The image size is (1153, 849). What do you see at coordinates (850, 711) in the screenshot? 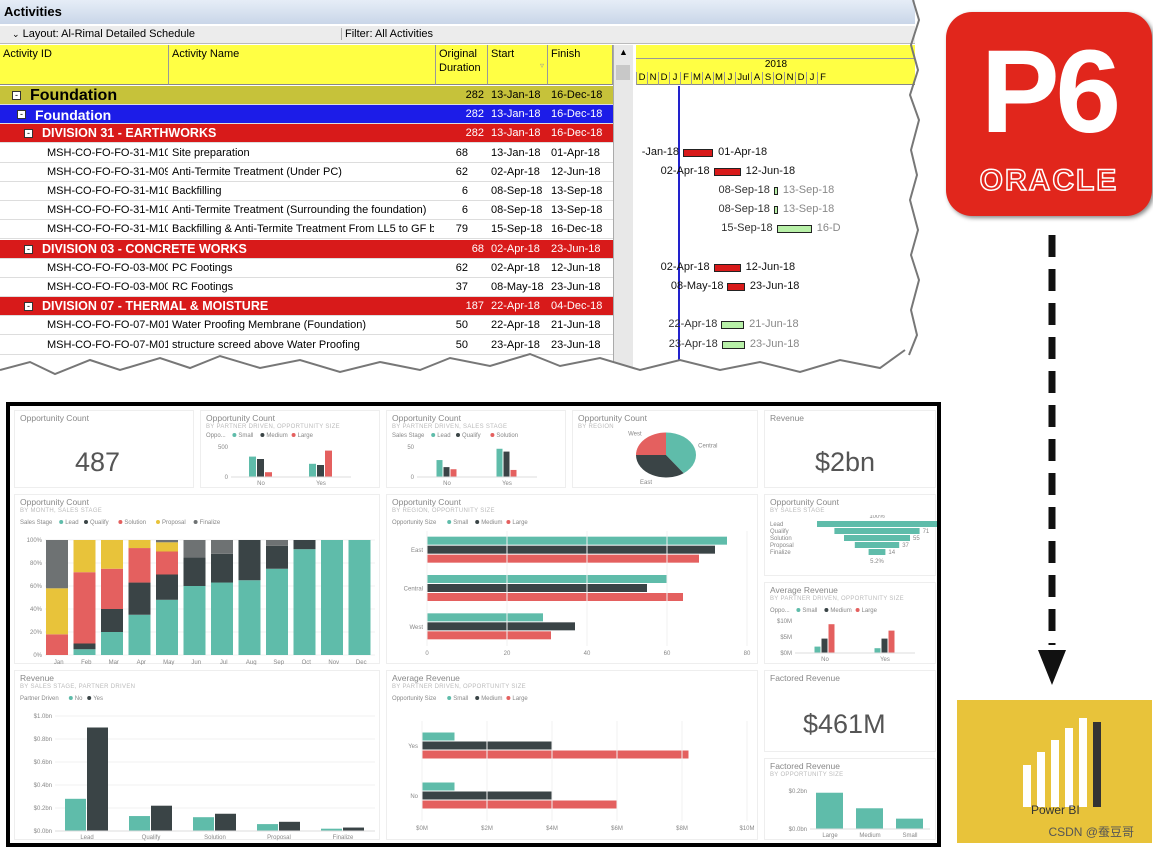
I see `tile-factored-revenue: Factored Revenue $461M` at bounding box center [850, 711].